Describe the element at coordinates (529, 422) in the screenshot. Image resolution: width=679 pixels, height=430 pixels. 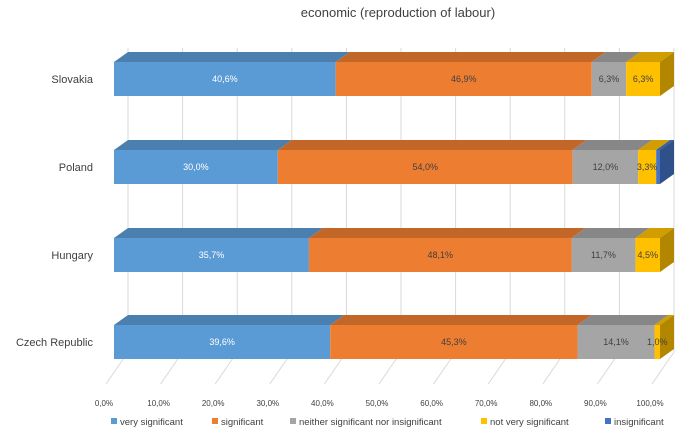
I see `legend-label: not very significant` at that location.